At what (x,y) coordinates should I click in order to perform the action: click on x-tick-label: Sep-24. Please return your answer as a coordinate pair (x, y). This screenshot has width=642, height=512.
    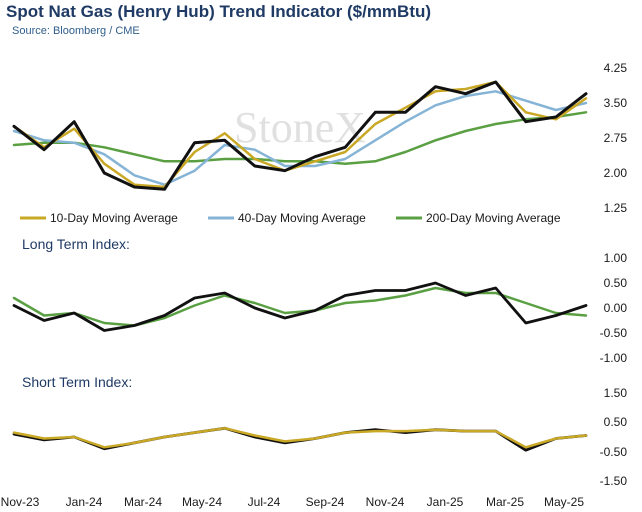
    Looking at the image, I should click on (325, 502).